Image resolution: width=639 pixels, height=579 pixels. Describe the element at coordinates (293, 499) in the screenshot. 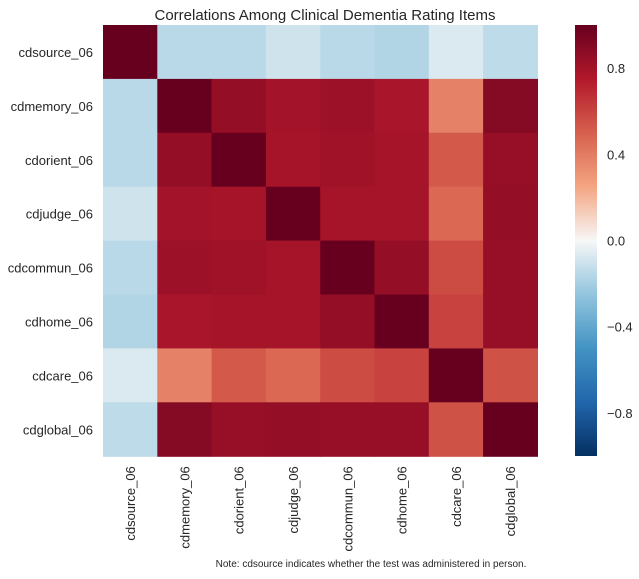

I see `column-label: cdjudge_06` at that location.